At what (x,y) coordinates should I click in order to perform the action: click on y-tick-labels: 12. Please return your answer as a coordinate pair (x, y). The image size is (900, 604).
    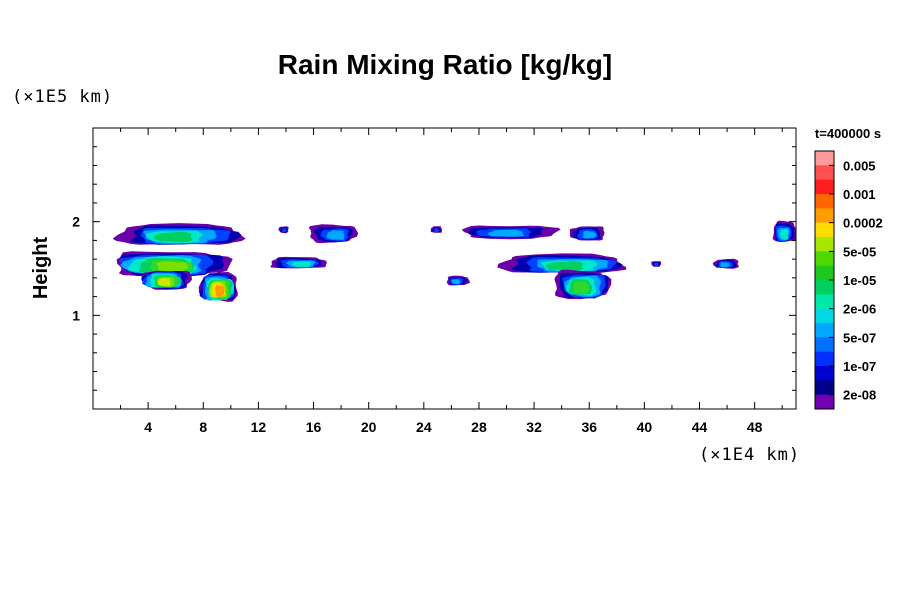
    Looking at the image, I should click on (76, 269).